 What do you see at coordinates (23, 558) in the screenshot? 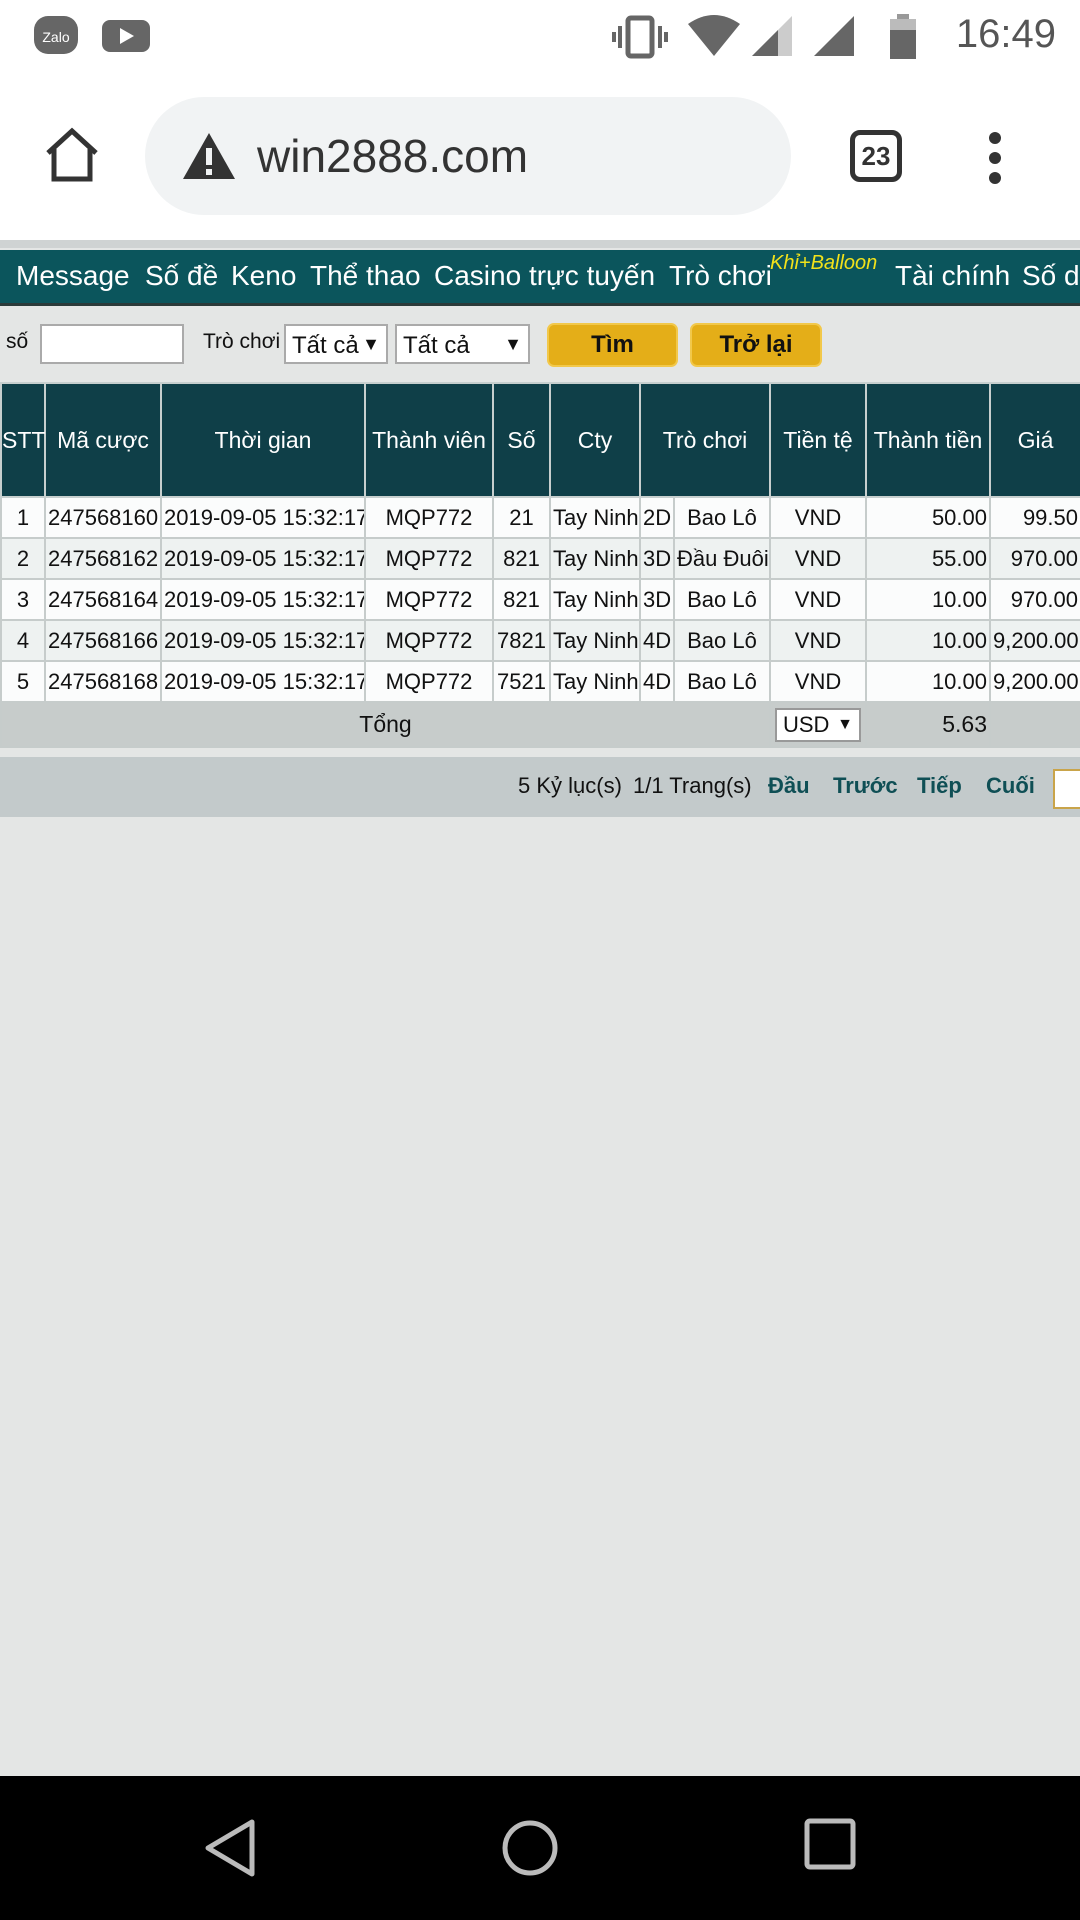
I see `cell-stt: 2` at bounding box center [23, 558].